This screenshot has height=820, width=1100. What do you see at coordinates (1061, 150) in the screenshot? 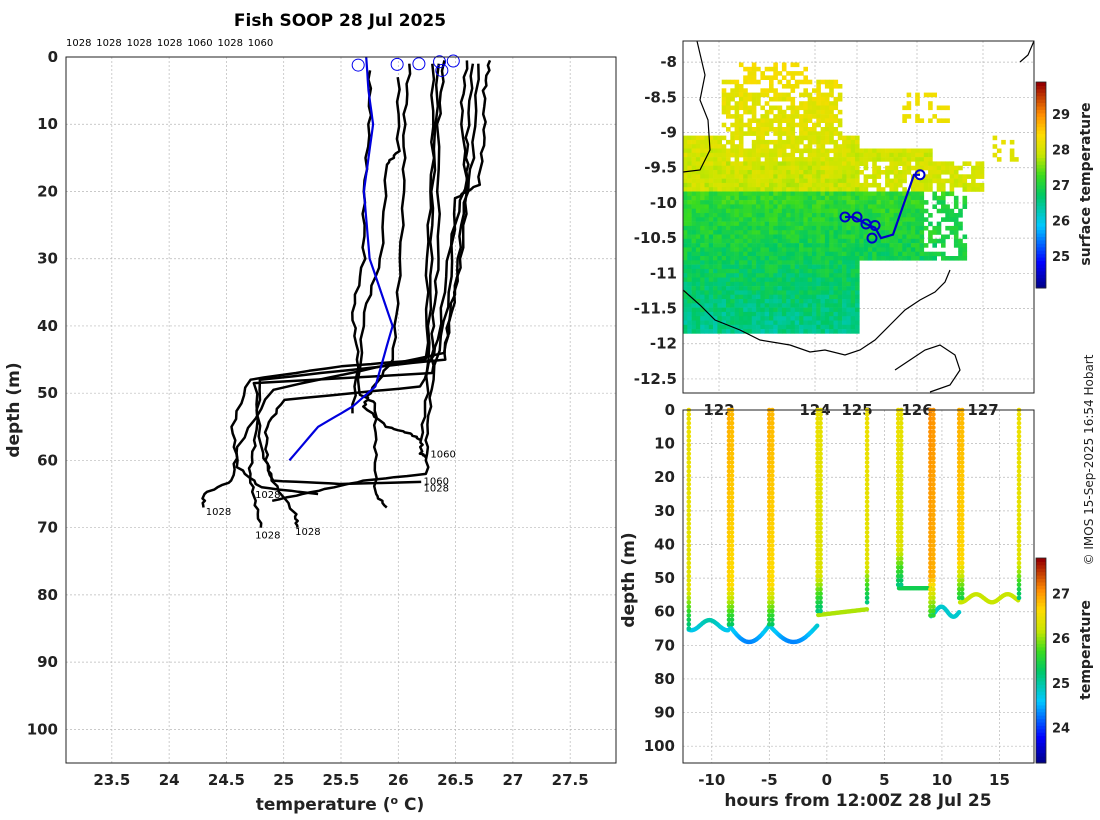
I see `colorbar-tick: 28` at bounding box center [1061, 150].